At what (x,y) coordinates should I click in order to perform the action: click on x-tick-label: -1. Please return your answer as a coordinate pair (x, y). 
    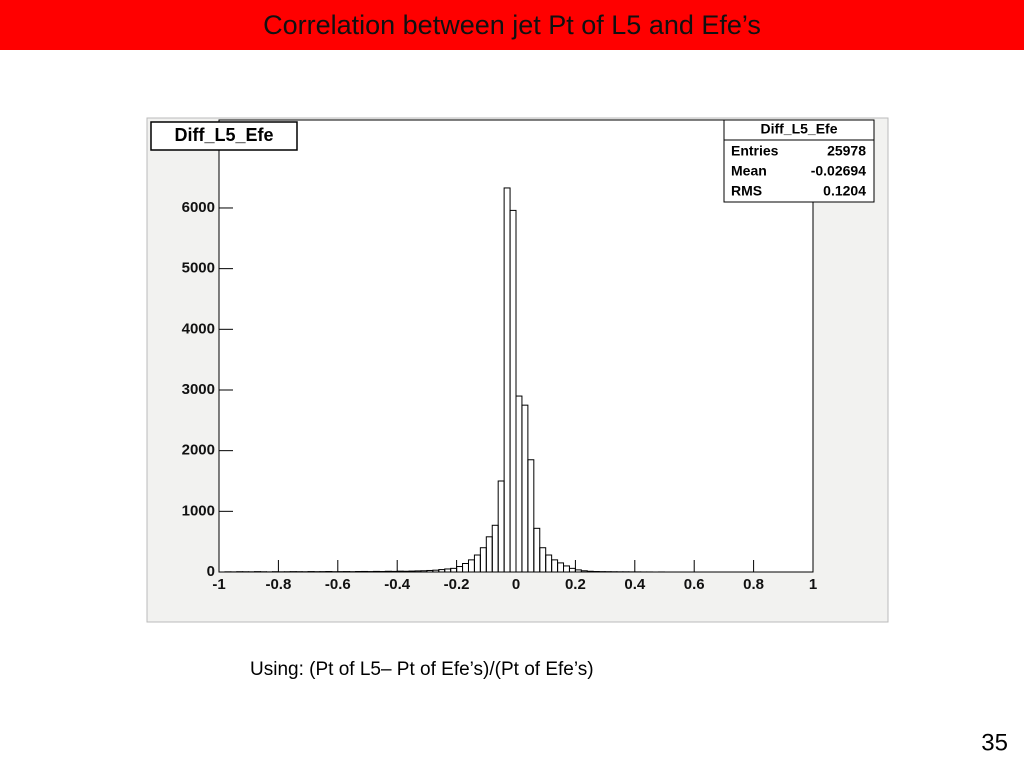
    Looking at the image, I should click on (218, 584).